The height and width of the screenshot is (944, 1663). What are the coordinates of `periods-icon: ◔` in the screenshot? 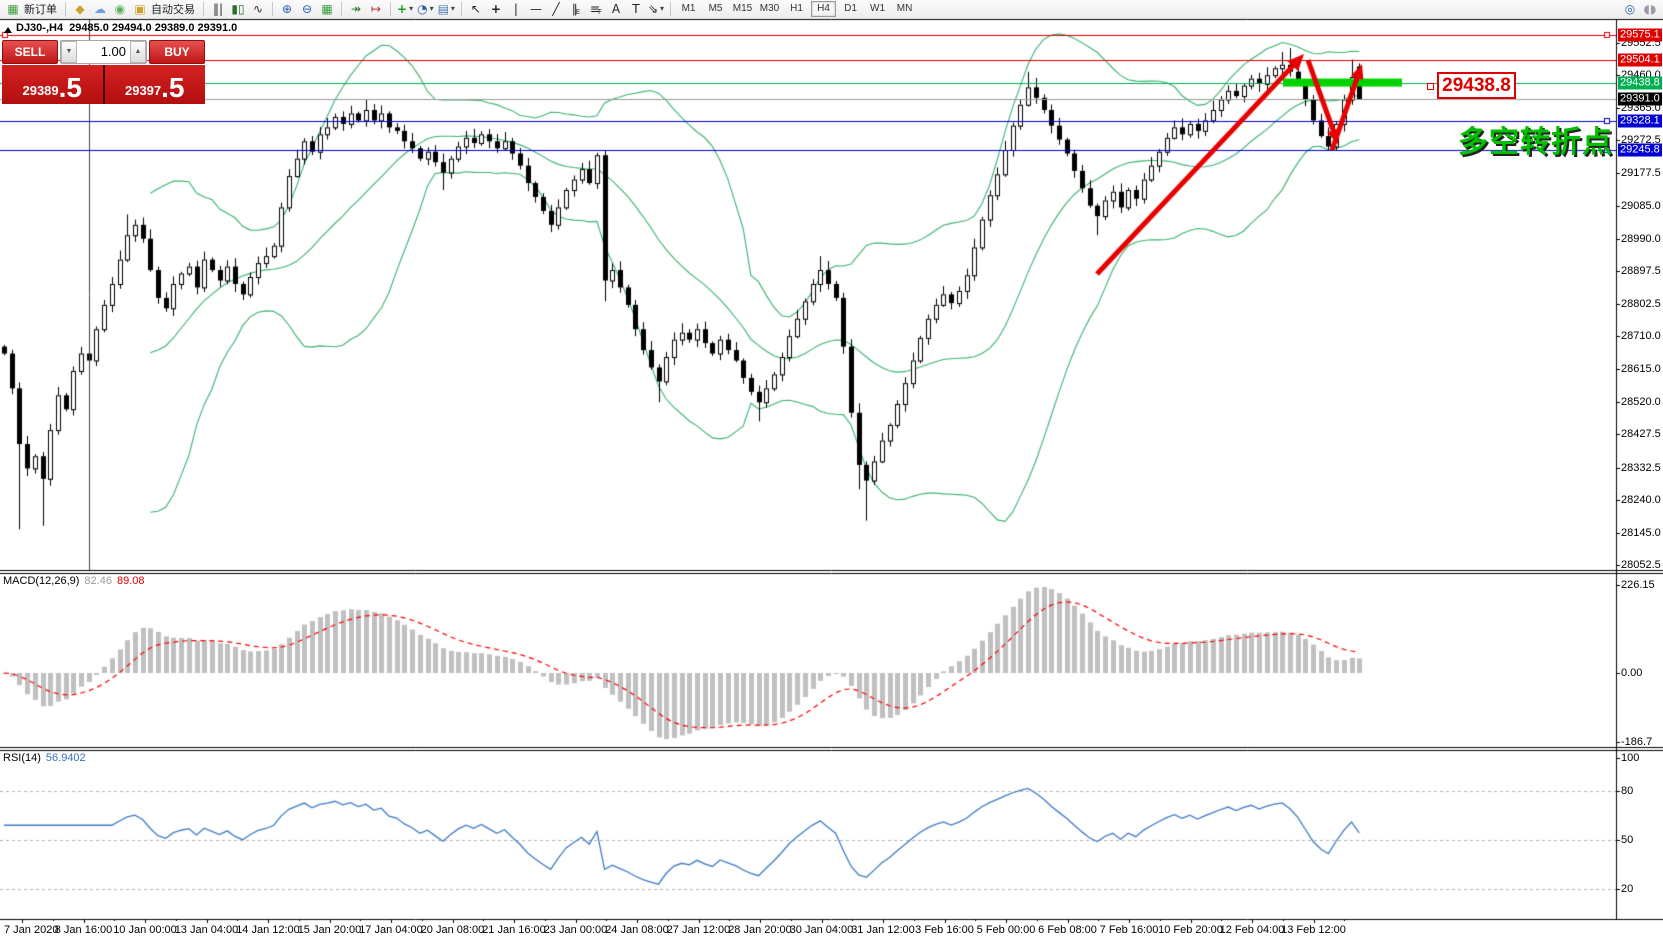 It's located at (422, 9).